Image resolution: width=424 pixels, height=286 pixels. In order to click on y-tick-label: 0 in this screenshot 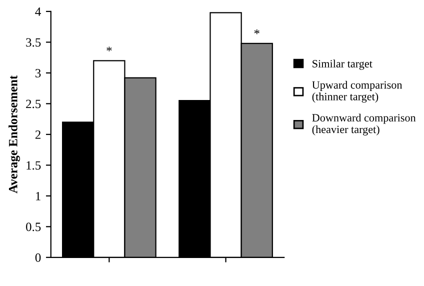, I will do `click(38, 257)`.